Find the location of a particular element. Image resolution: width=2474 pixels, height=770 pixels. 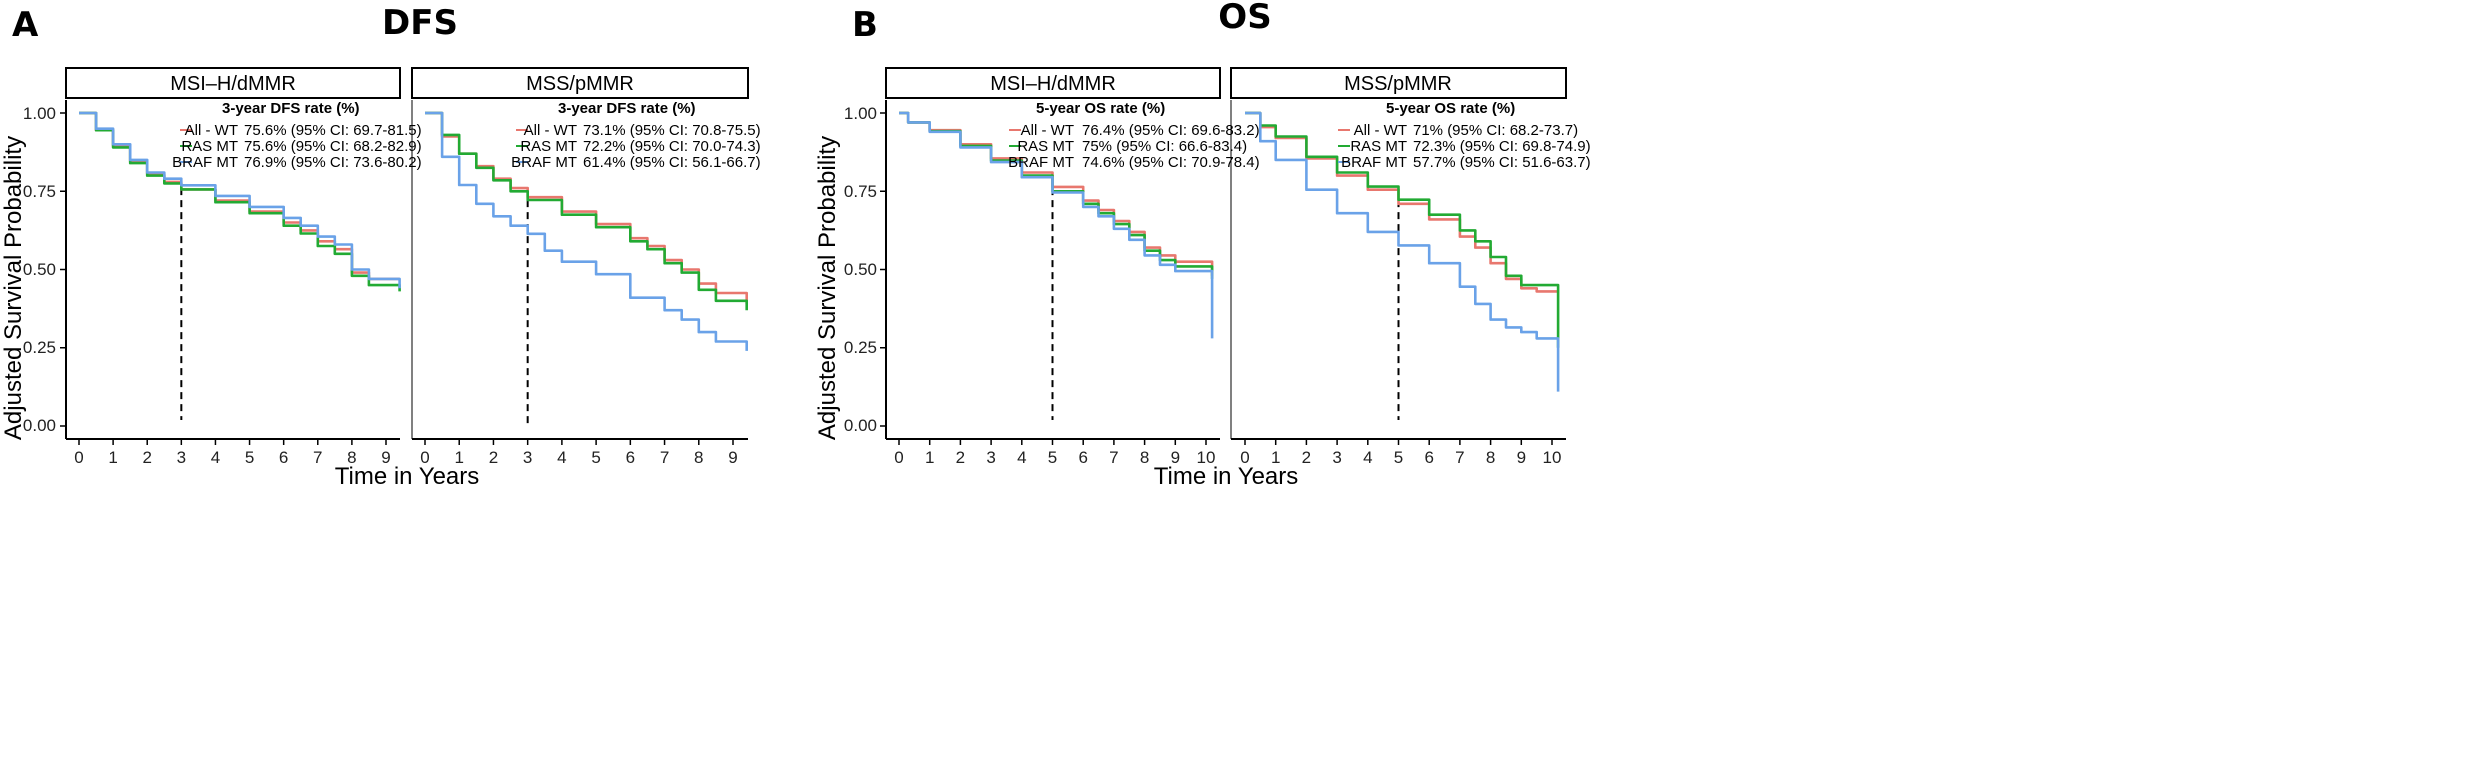

legend-text: 75.6% (95% CI: 69.7-81.5) is located at coordinates (333, 130).